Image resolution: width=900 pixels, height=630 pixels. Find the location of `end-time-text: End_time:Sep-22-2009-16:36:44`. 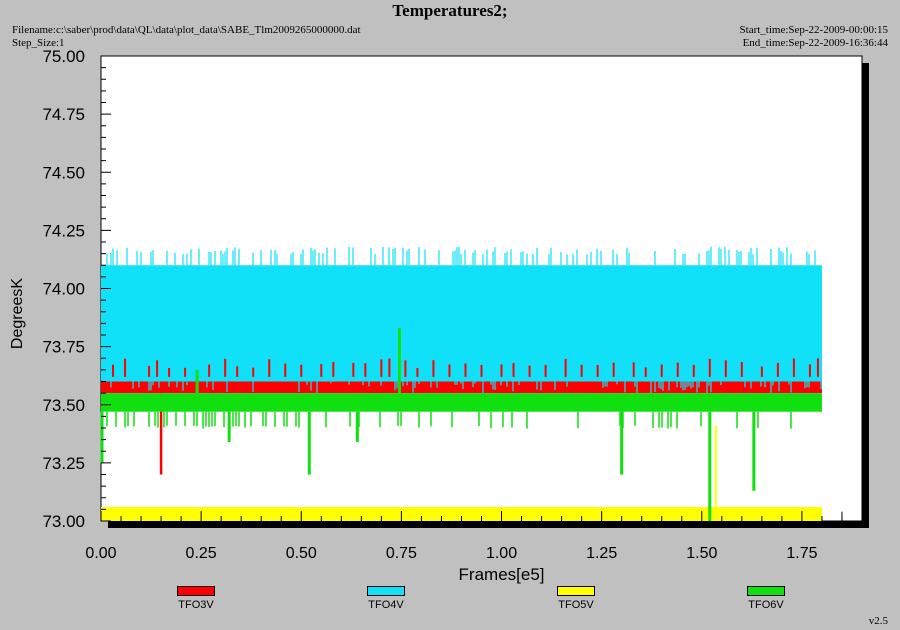

end-time-text: End_time:Sep-22-2009-16:36:44 is located at coordinates (815, 43).